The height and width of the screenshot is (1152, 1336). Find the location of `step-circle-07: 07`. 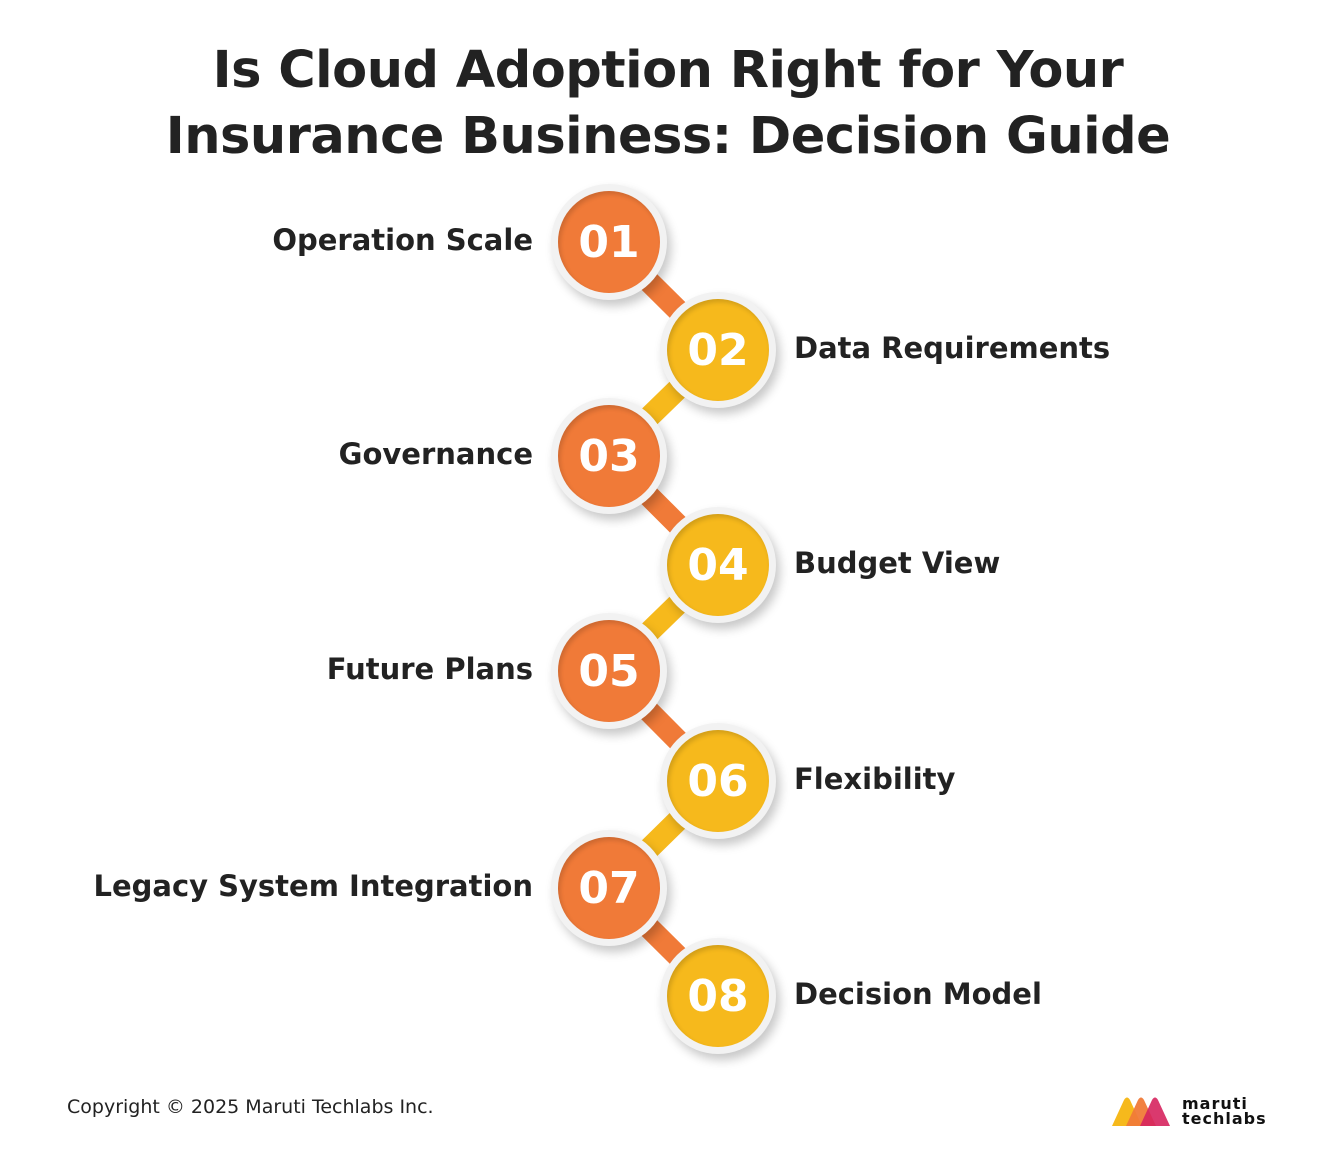

step-circle-07: 07 is located at coordinates (609, 888).